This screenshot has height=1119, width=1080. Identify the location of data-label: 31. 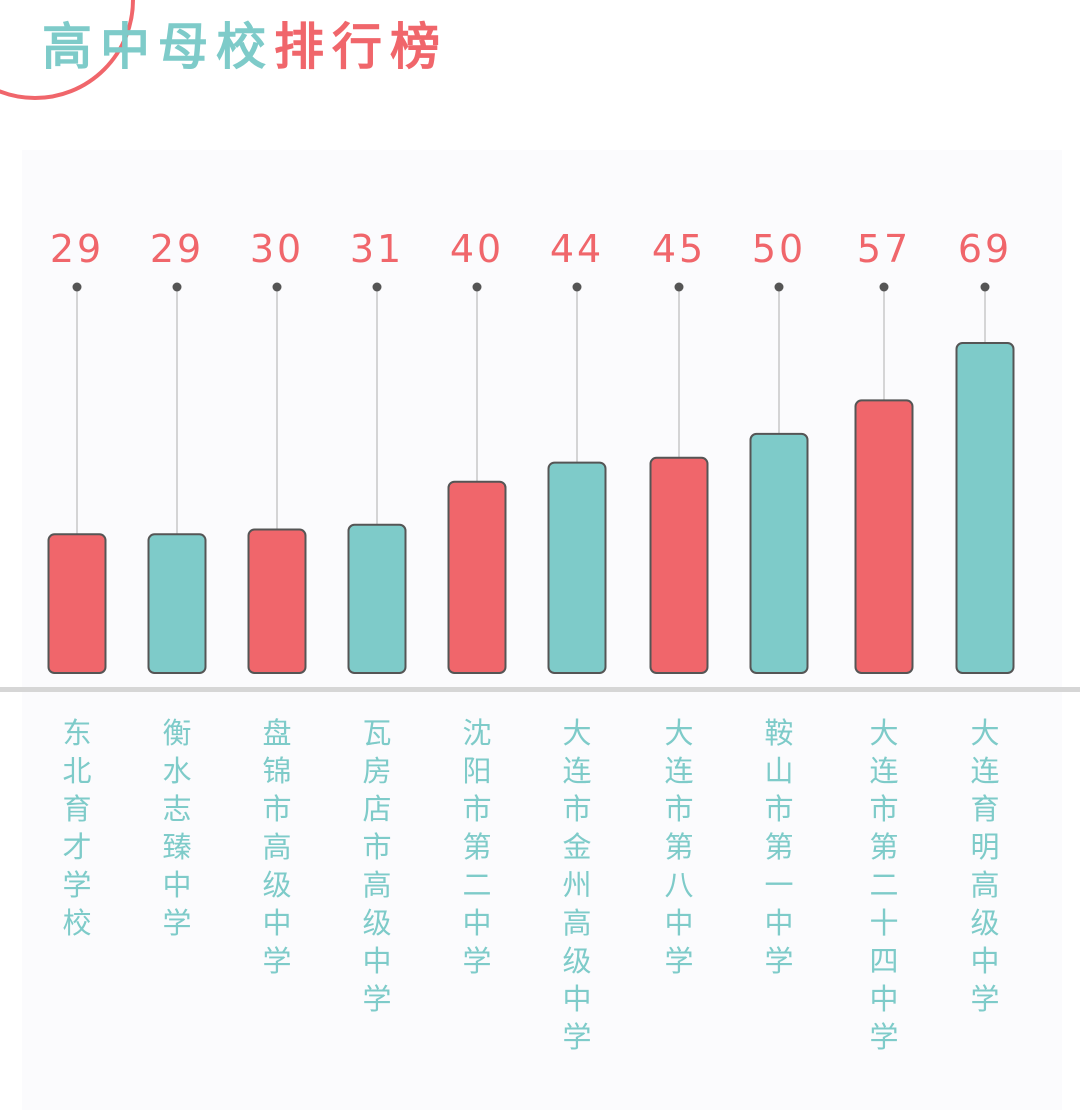
(377, 249).